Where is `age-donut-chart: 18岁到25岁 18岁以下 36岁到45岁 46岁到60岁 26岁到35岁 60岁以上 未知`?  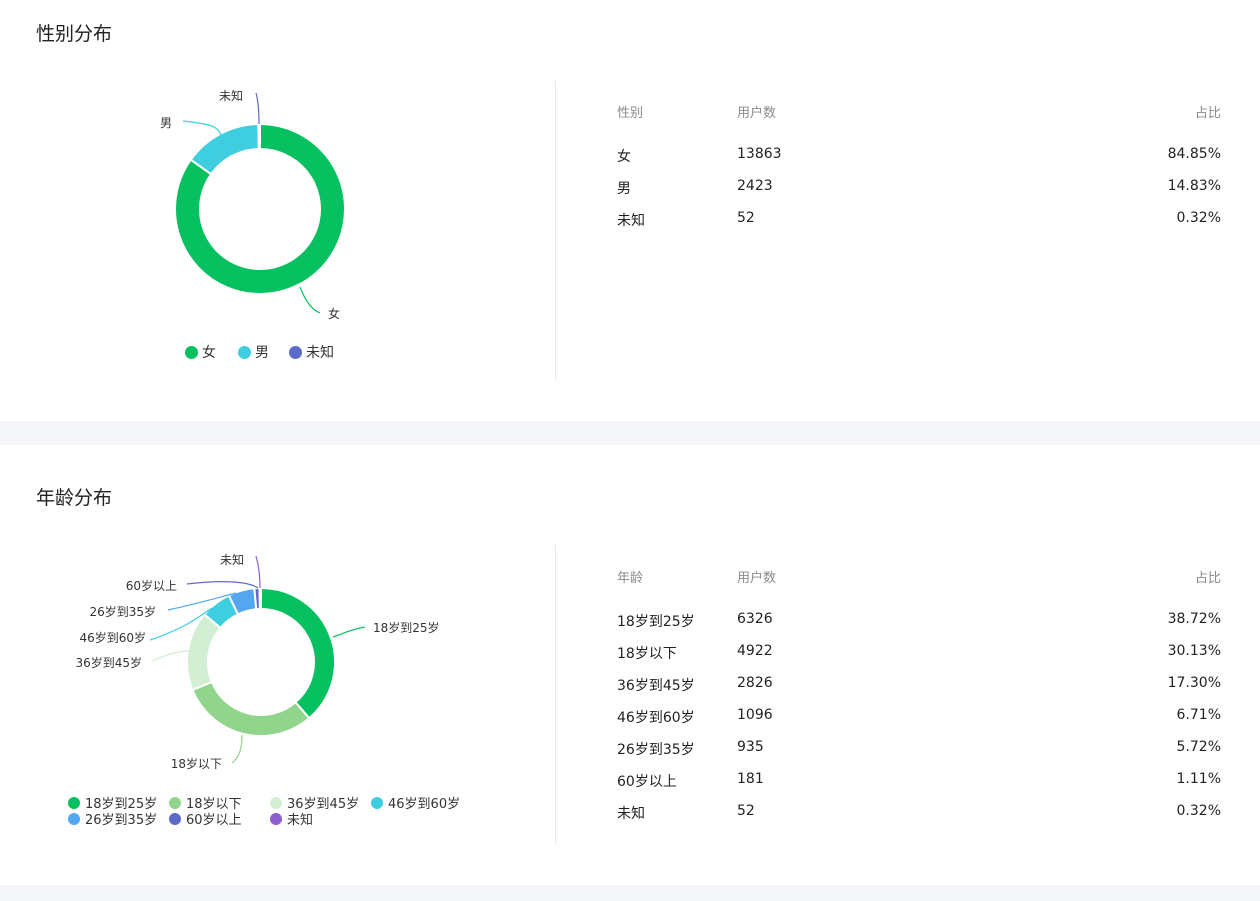
age-donut-chart: 18岁到25岁 18岁以下 36岁到45岁 46岁到60岁 26岁到35岁 60岁以上 未知 is located at coordinates (257, 662).